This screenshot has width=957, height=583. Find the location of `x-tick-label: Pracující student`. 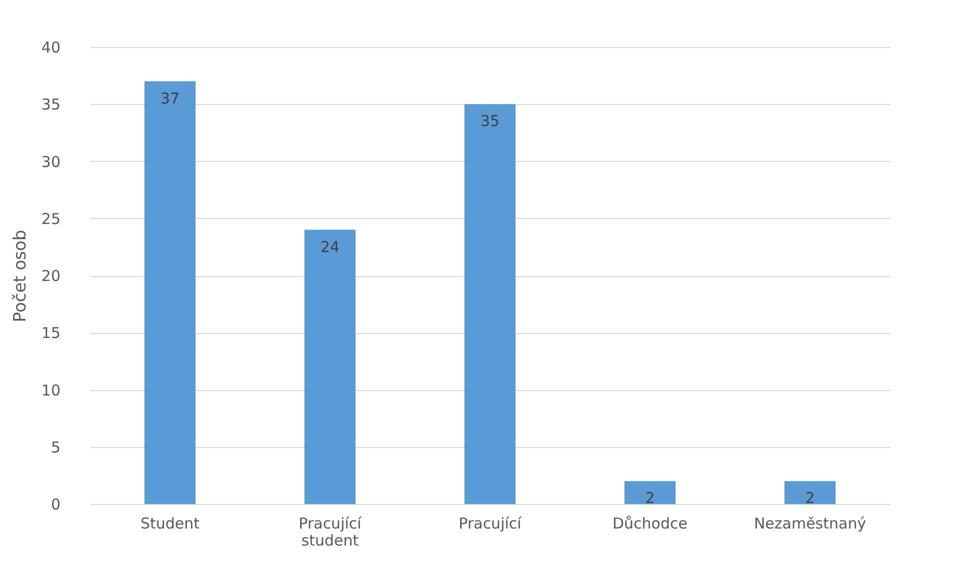

x-tick-label: Pracující student is located at coordinates (330, 532).